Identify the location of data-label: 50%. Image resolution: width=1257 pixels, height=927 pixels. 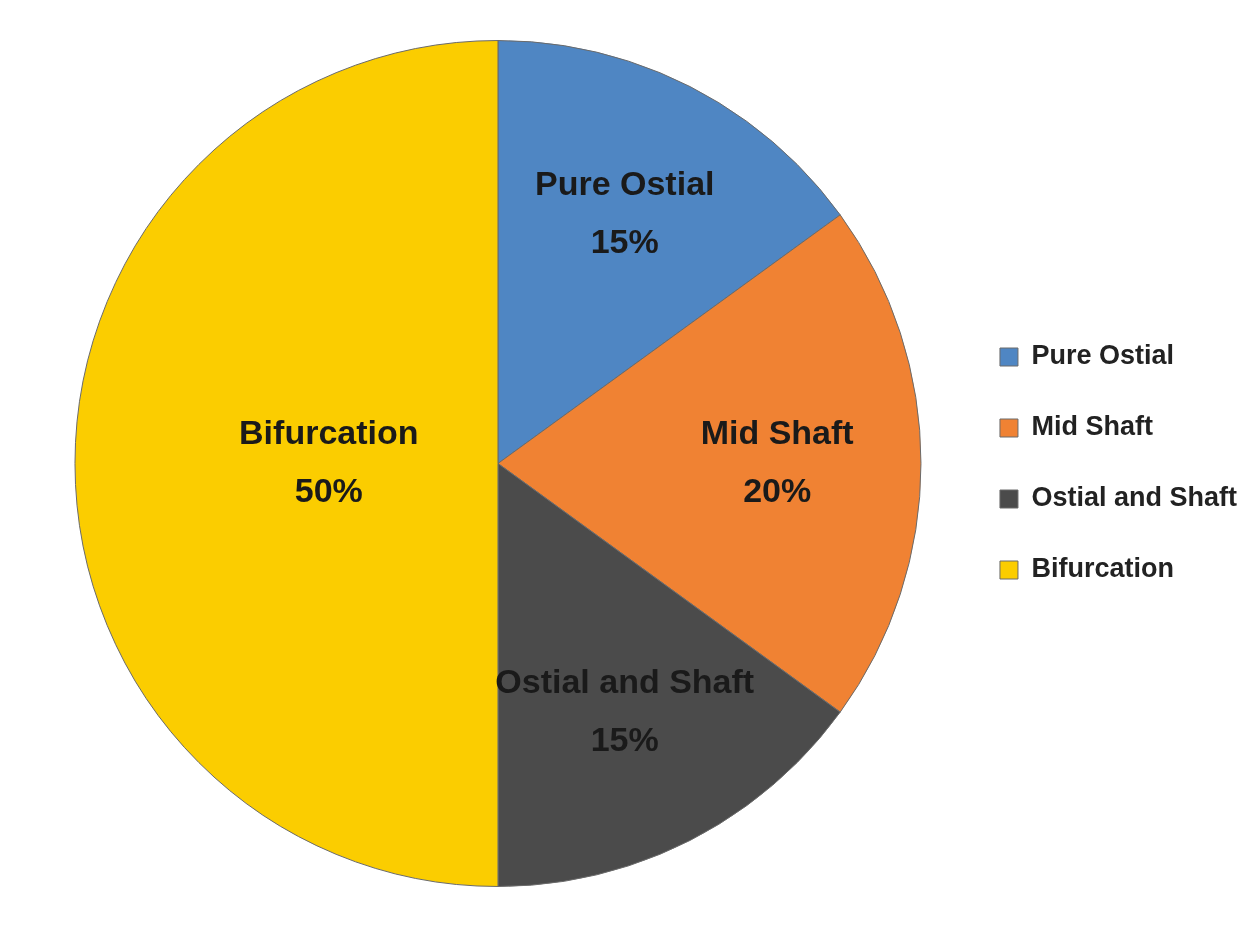
(328, 489).